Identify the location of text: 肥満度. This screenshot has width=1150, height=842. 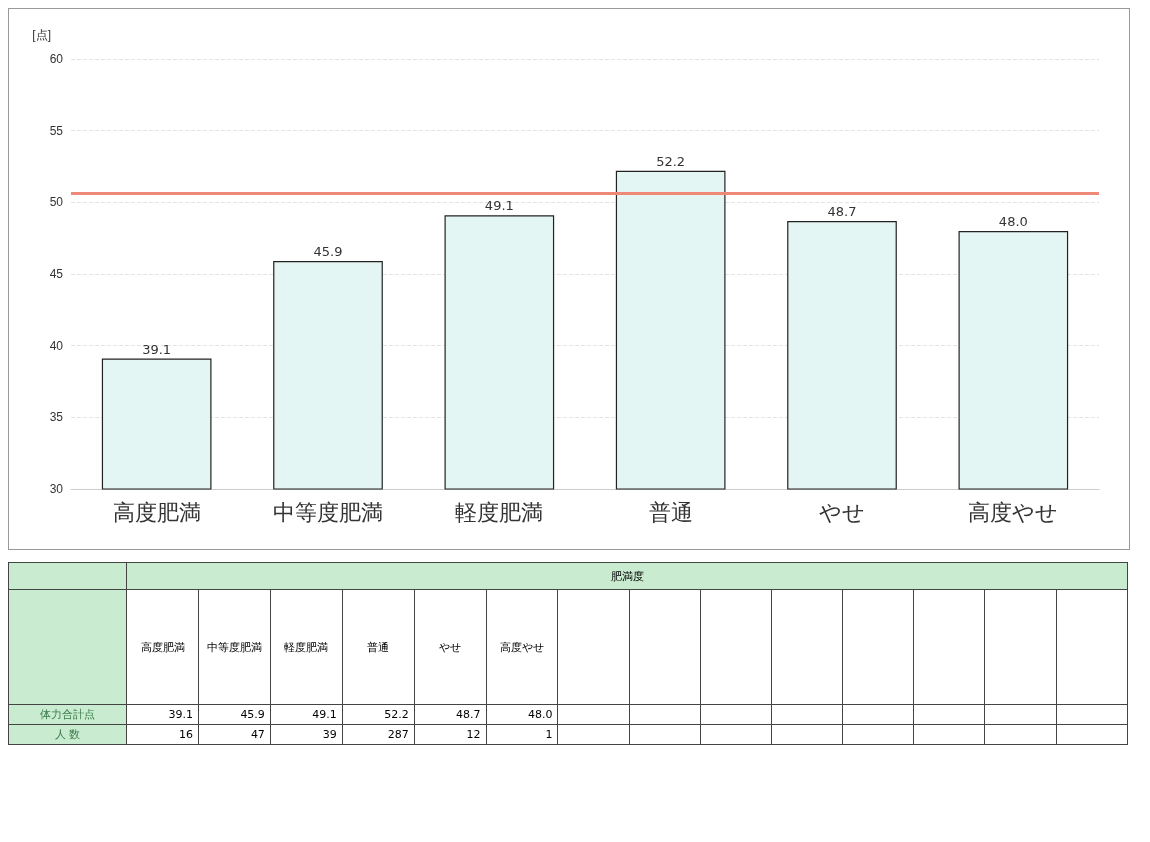
(627, 576).